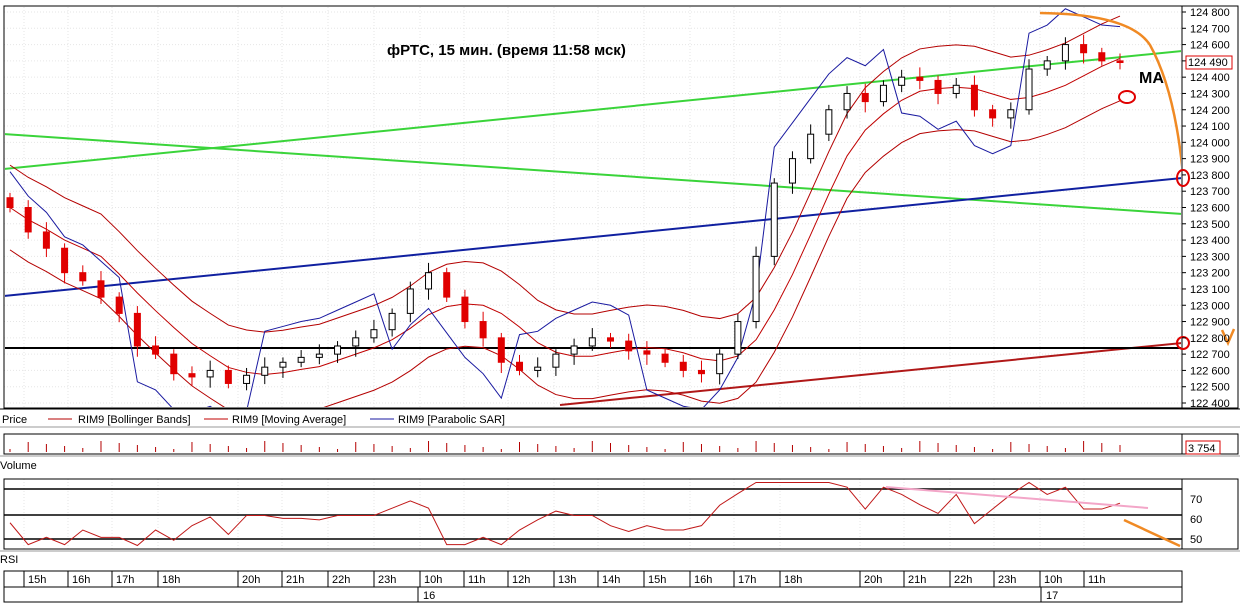 This screenshot has height=608, width=1240. I want to click on time-tick-label: 18h, so click(793, 580).